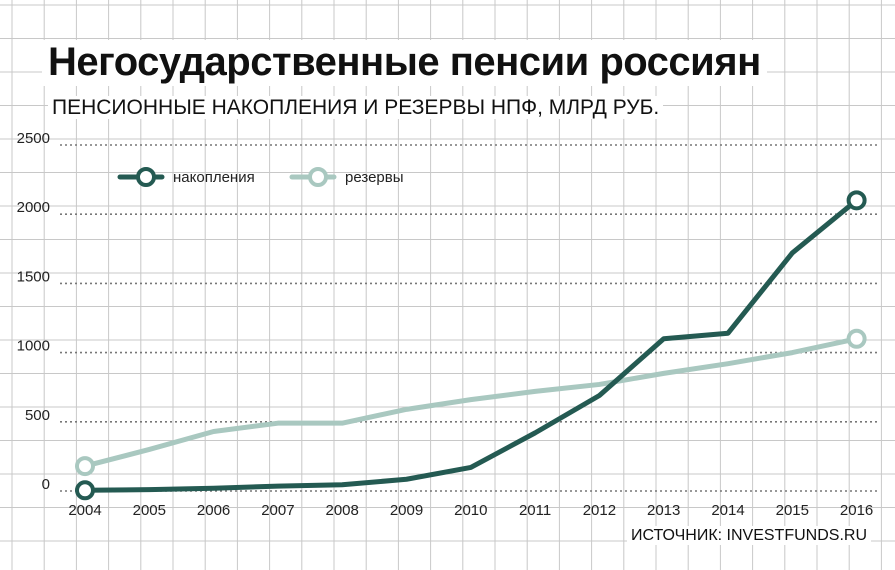 The image size is (895, 570). I want to click on x-tick-label: 2004, so click(84, 510).